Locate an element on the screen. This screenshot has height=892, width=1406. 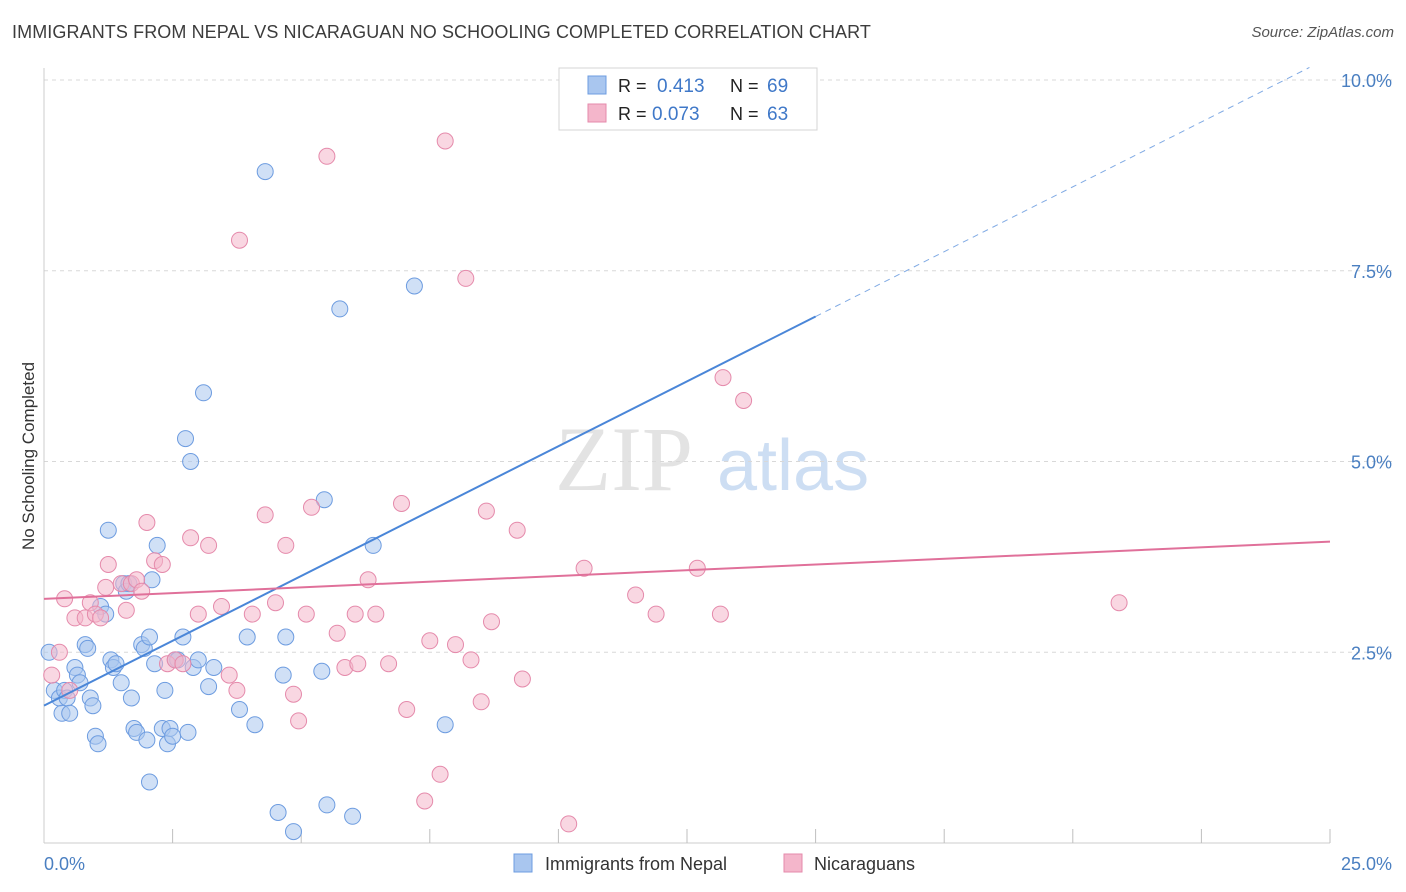
x-tick-labels: 0.0% 25.0% is located at coordinates (718, 864).